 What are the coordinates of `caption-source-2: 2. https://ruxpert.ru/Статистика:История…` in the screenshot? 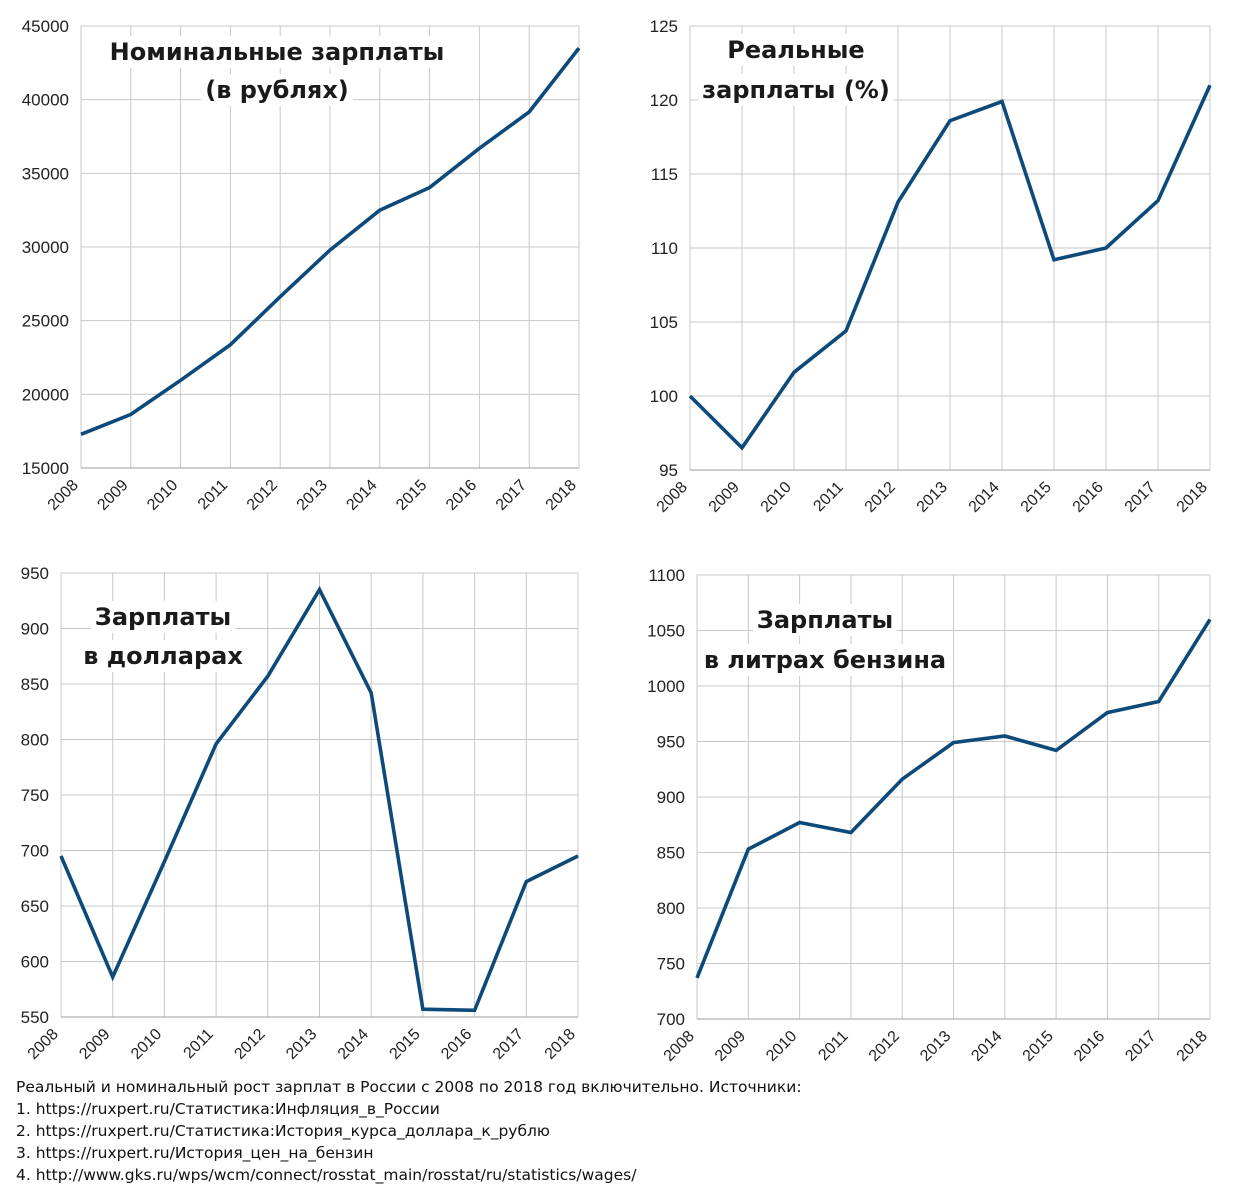 It's located at (283, 1131).